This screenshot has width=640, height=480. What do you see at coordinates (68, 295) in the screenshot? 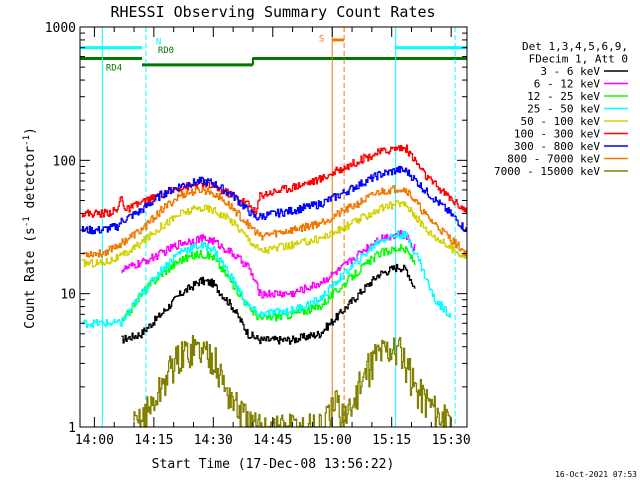
I see `y-tick-label: 10` at bounding box center [68, 295].